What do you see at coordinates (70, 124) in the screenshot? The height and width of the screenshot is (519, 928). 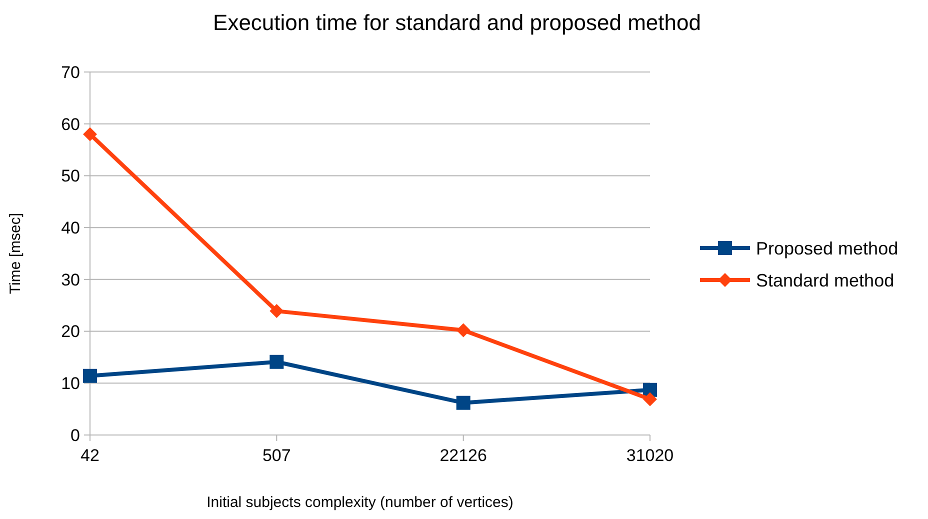 I see `y-tick-label: 60` at bounding box center [70, 124].